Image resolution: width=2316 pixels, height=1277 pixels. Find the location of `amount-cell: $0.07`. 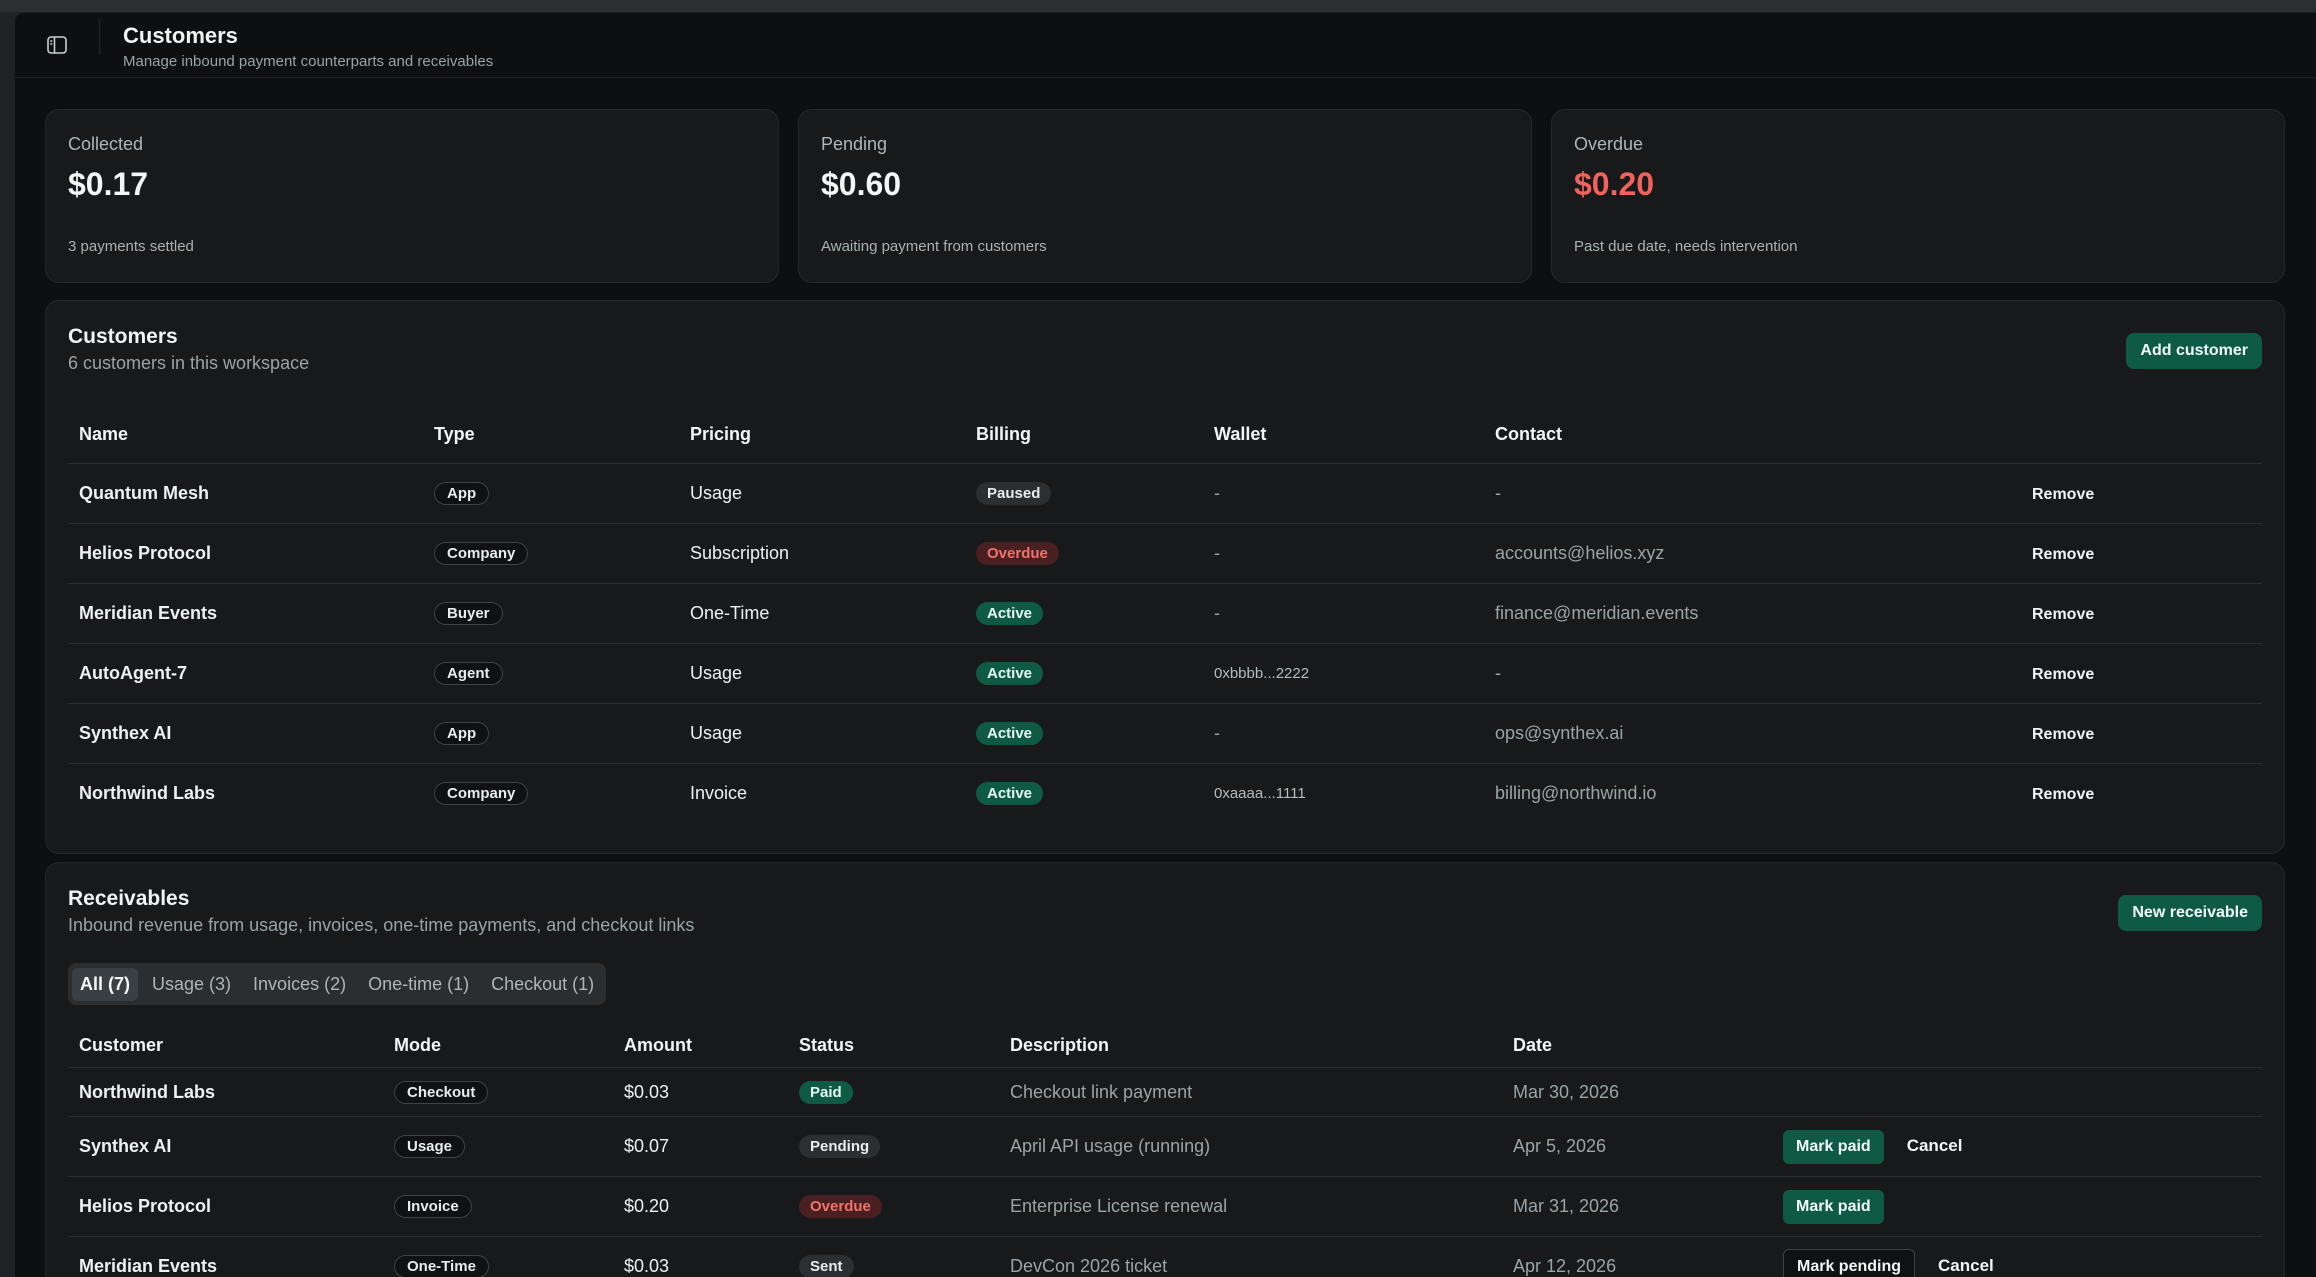

amount-cell: $0.07 is located at coordinates (700, 1147).